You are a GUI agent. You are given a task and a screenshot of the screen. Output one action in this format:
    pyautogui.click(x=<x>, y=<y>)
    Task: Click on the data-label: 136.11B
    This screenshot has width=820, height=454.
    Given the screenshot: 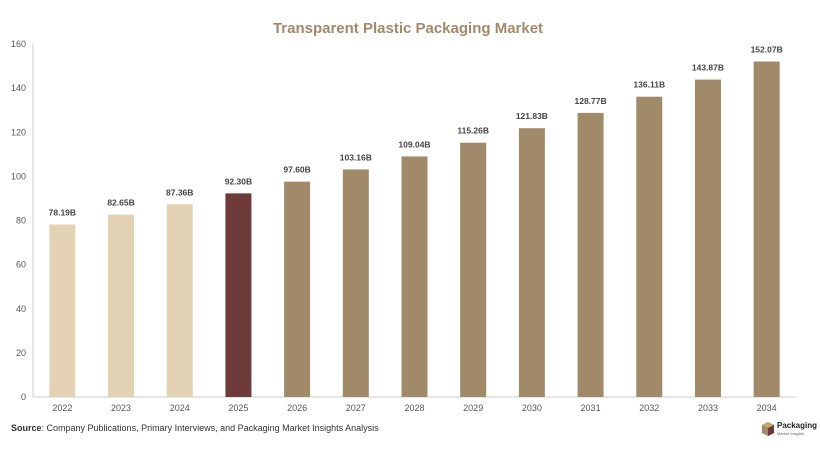 What is the action you would take?
    pyautogui.click(x=649, y=85)
    